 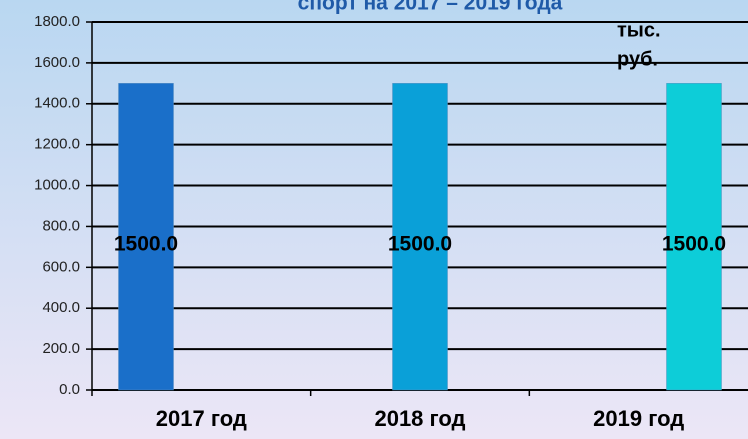 I want to click on unit-label: тыс., so click(x=639, y=30).